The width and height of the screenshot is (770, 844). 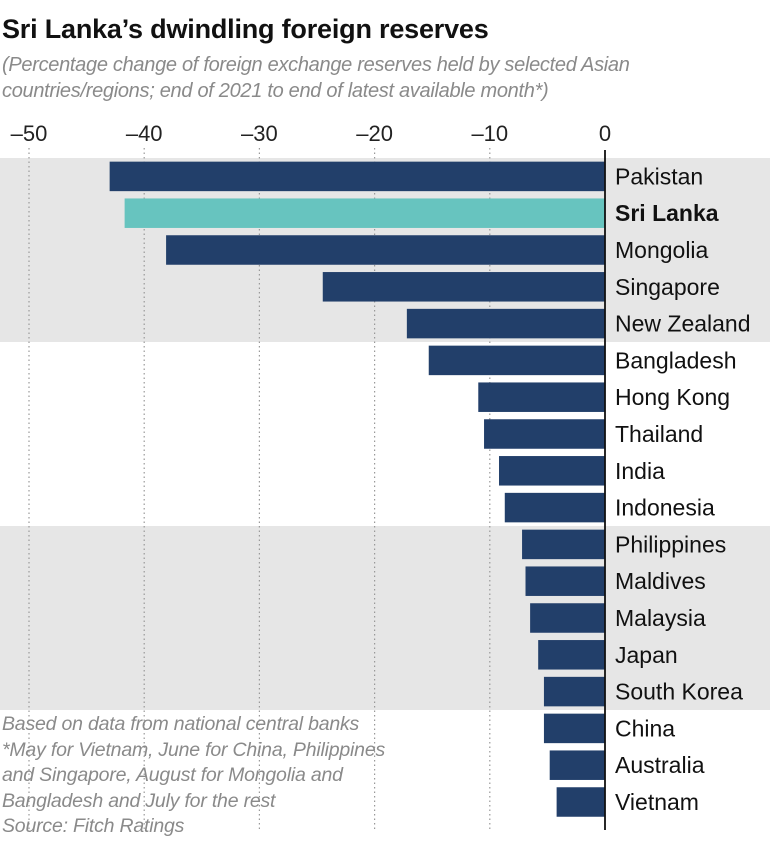 What do you see at coordinates (645, 728) in the screenshot?
I see `category-label: China` at bounding box center [645, 728].